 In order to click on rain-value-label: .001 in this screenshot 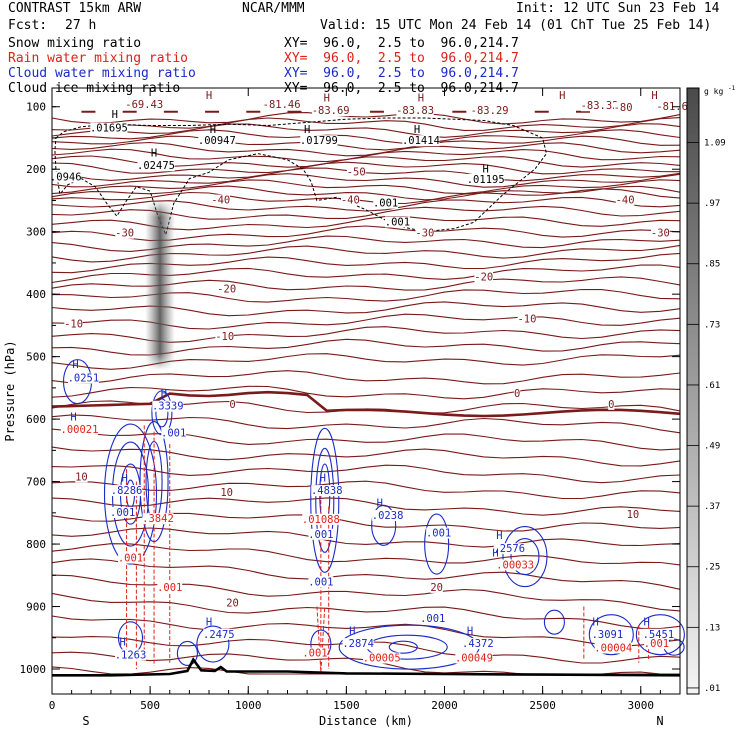, I will do `click(130, 559)`.